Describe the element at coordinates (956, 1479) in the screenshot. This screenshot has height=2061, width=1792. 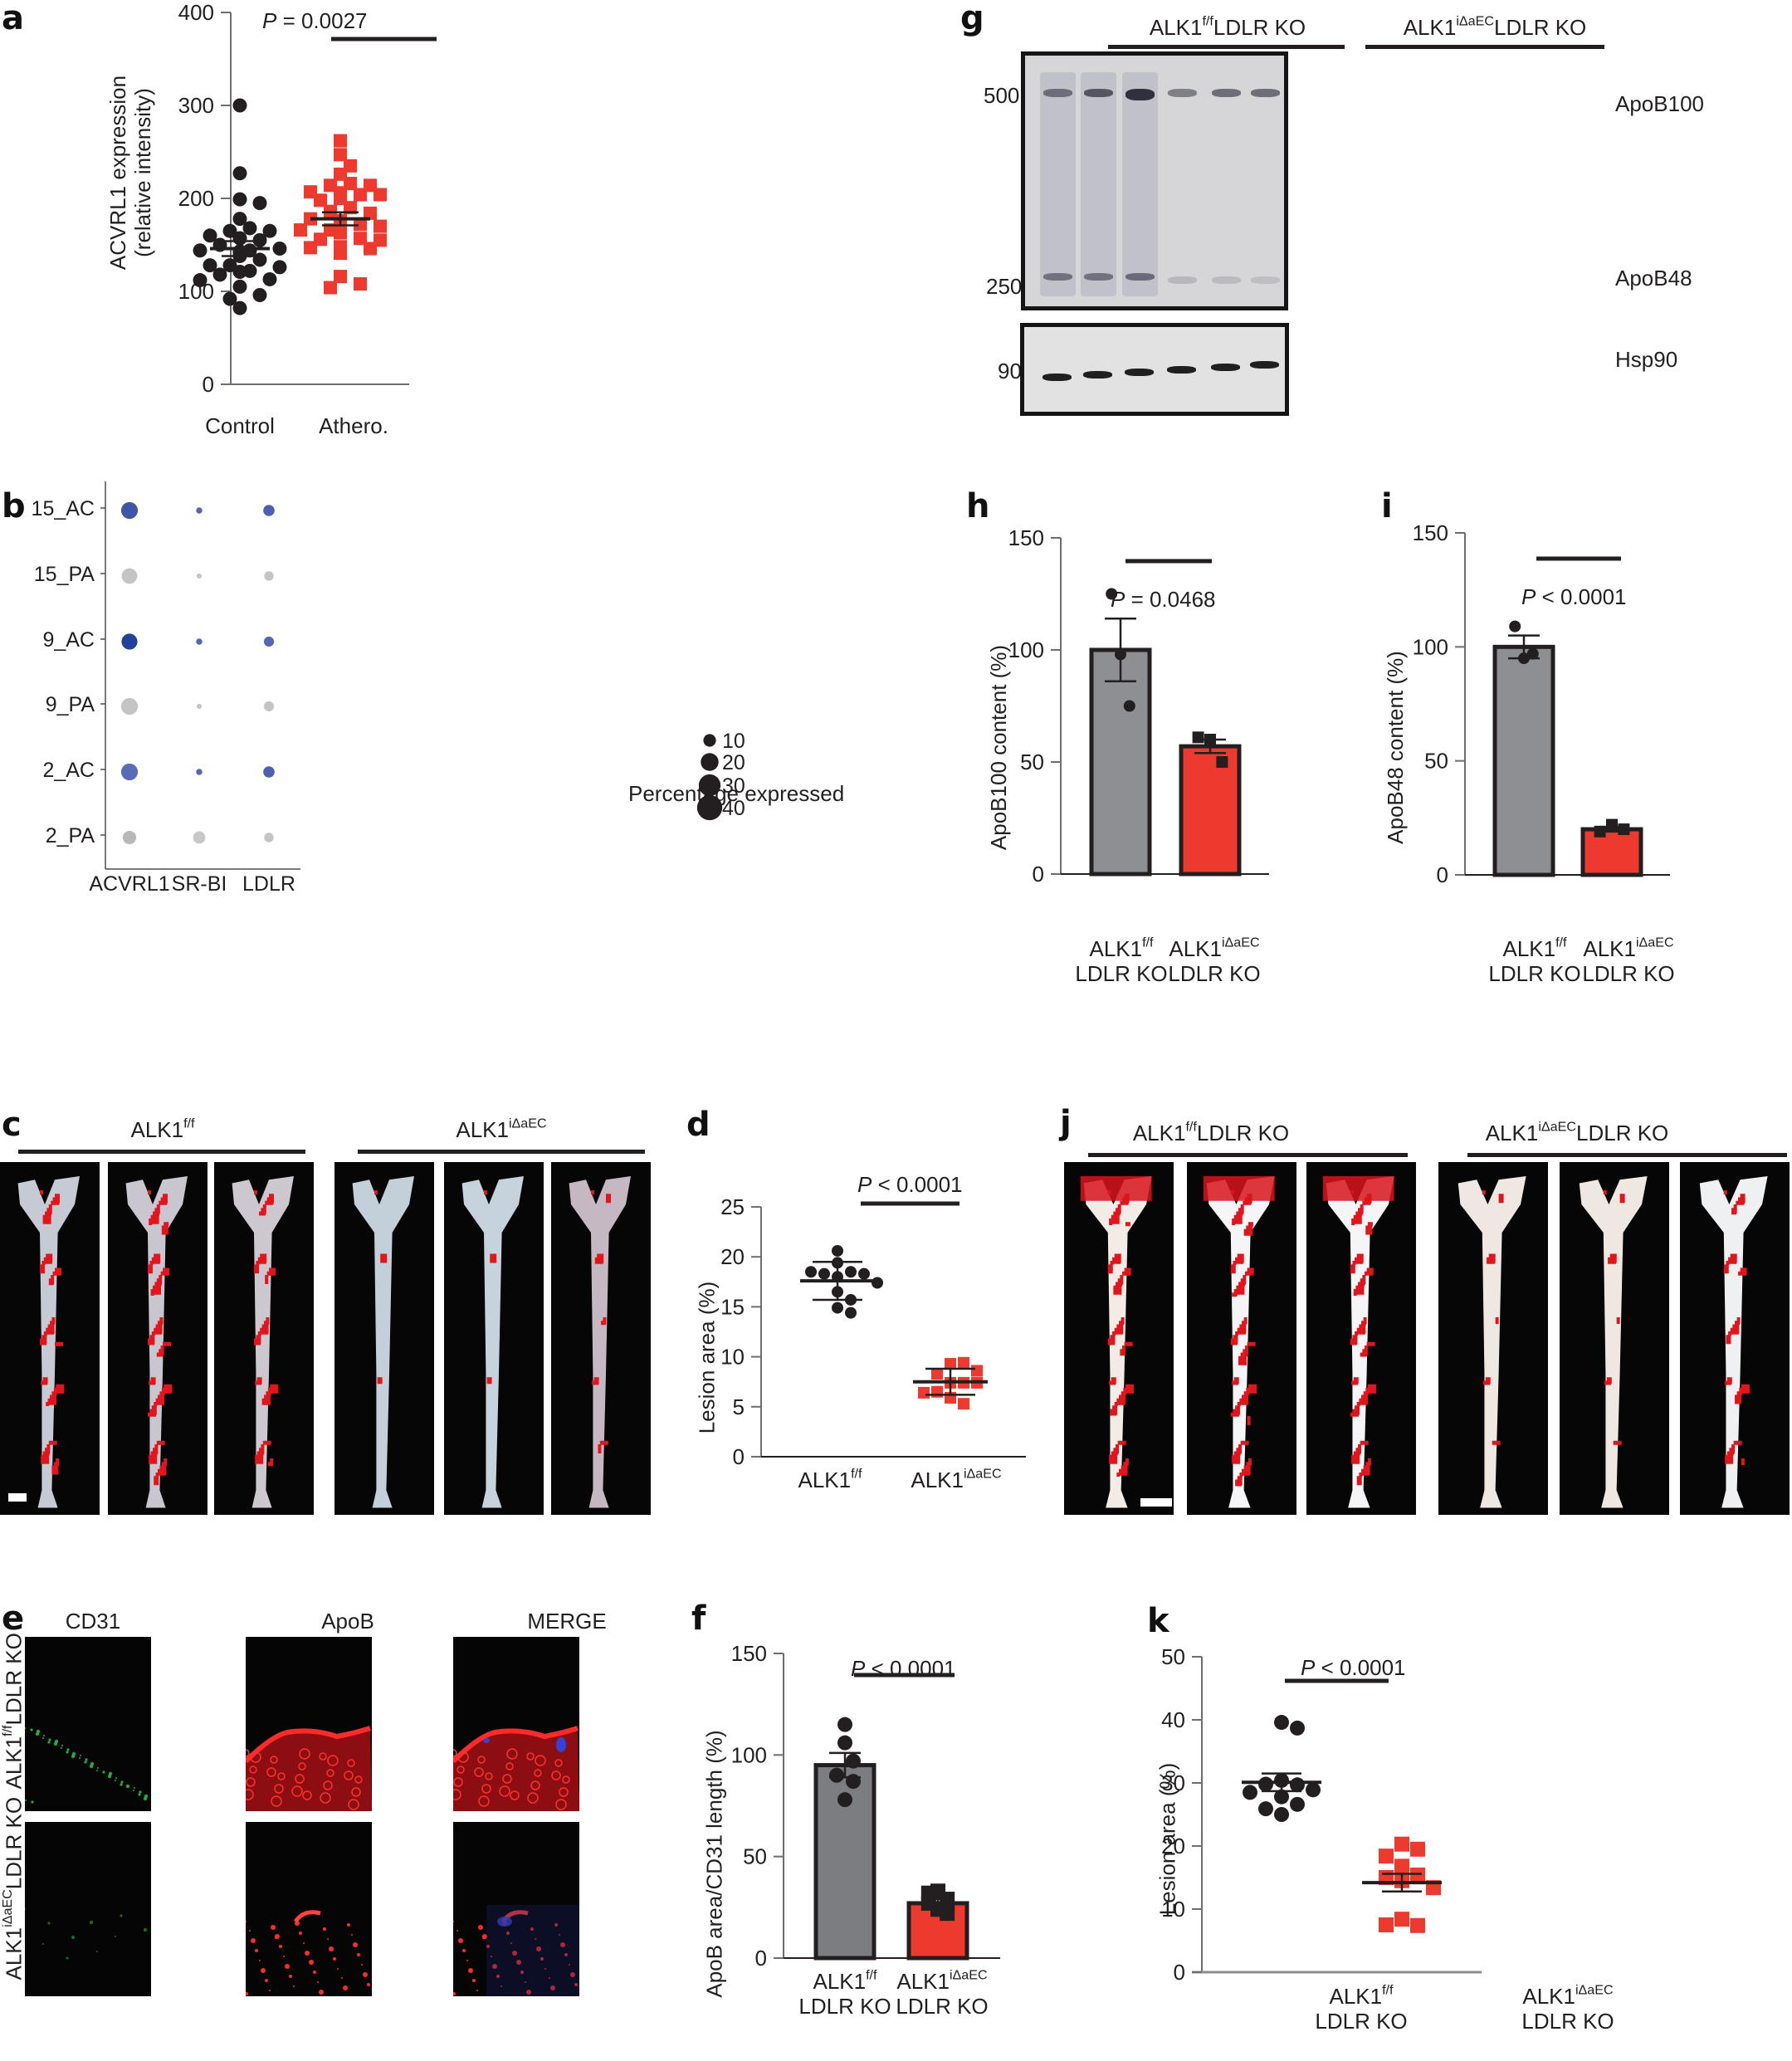
I see `panel-d-xlabel-2: ALK1iΔaEC` at that location.